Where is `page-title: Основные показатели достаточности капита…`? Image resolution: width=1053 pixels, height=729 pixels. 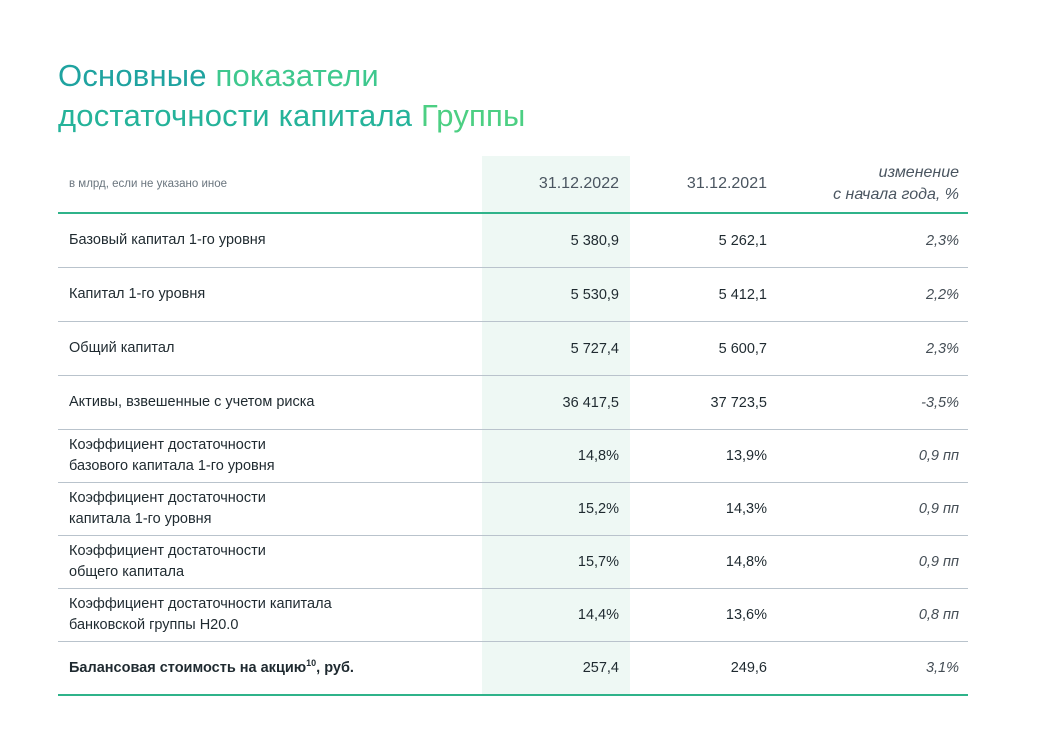 page-title: Основные показатели достаточности капита… is located at coordinates (292, 96).